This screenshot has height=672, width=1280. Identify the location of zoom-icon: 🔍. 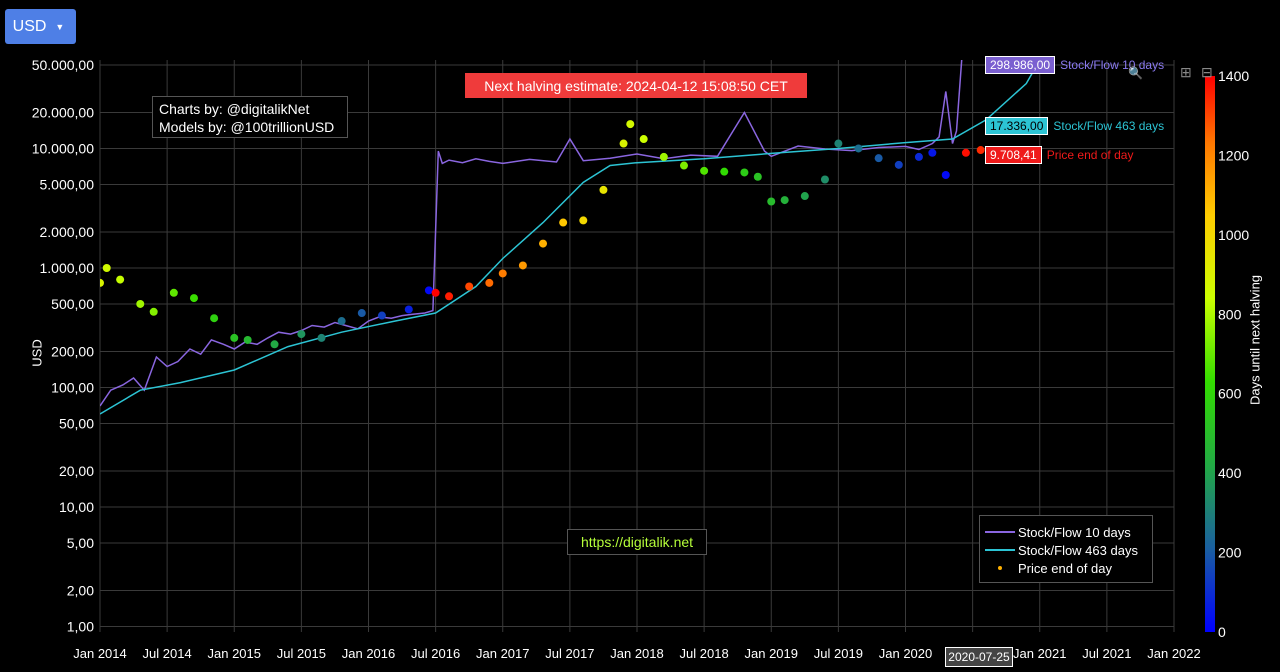
(1135, 73).